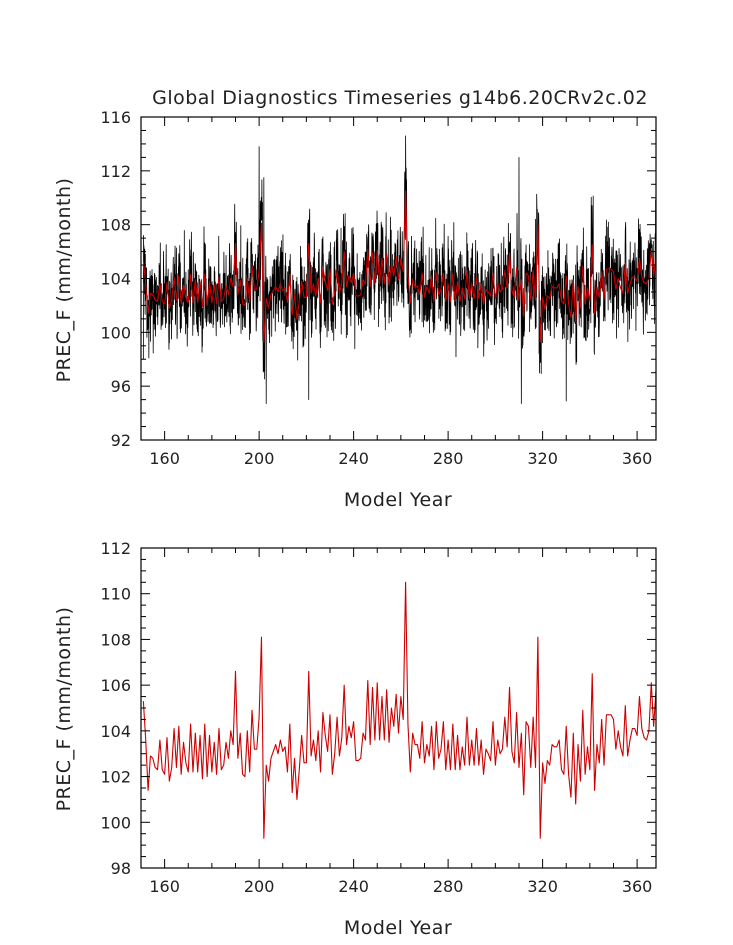  Describe the element at coordinates (353, 458) in the screenshot. I see `top-x-tick-label: 240` at that location.